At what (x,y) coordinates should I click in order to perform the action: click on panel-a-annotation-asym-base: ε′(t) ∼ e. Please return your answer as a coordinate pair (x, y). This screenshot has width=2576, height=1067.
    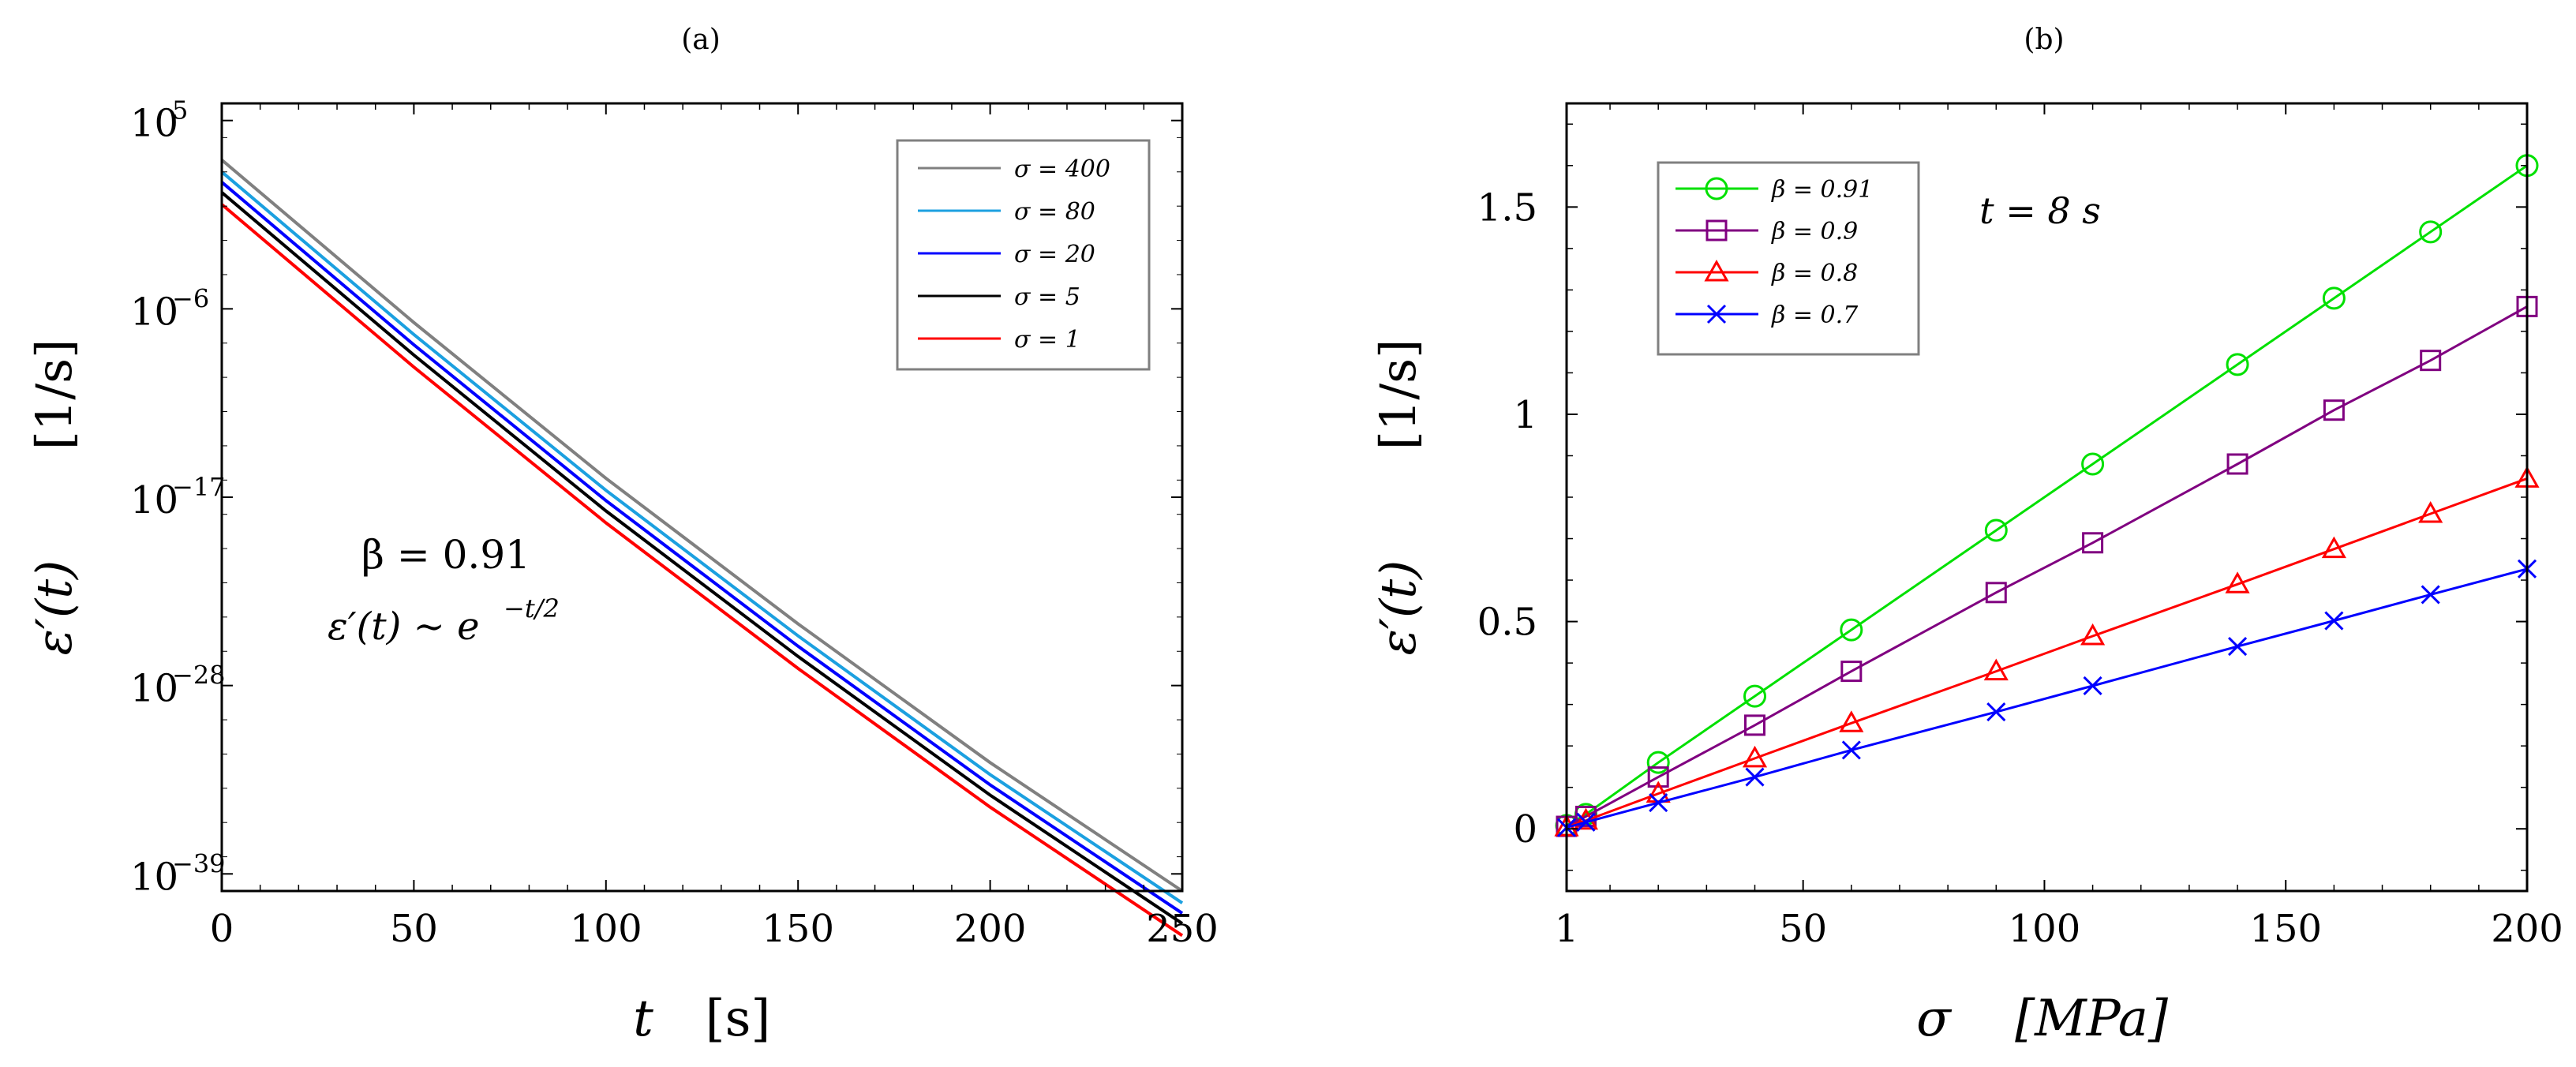
    Looking at the image, I should click on (404, 627).